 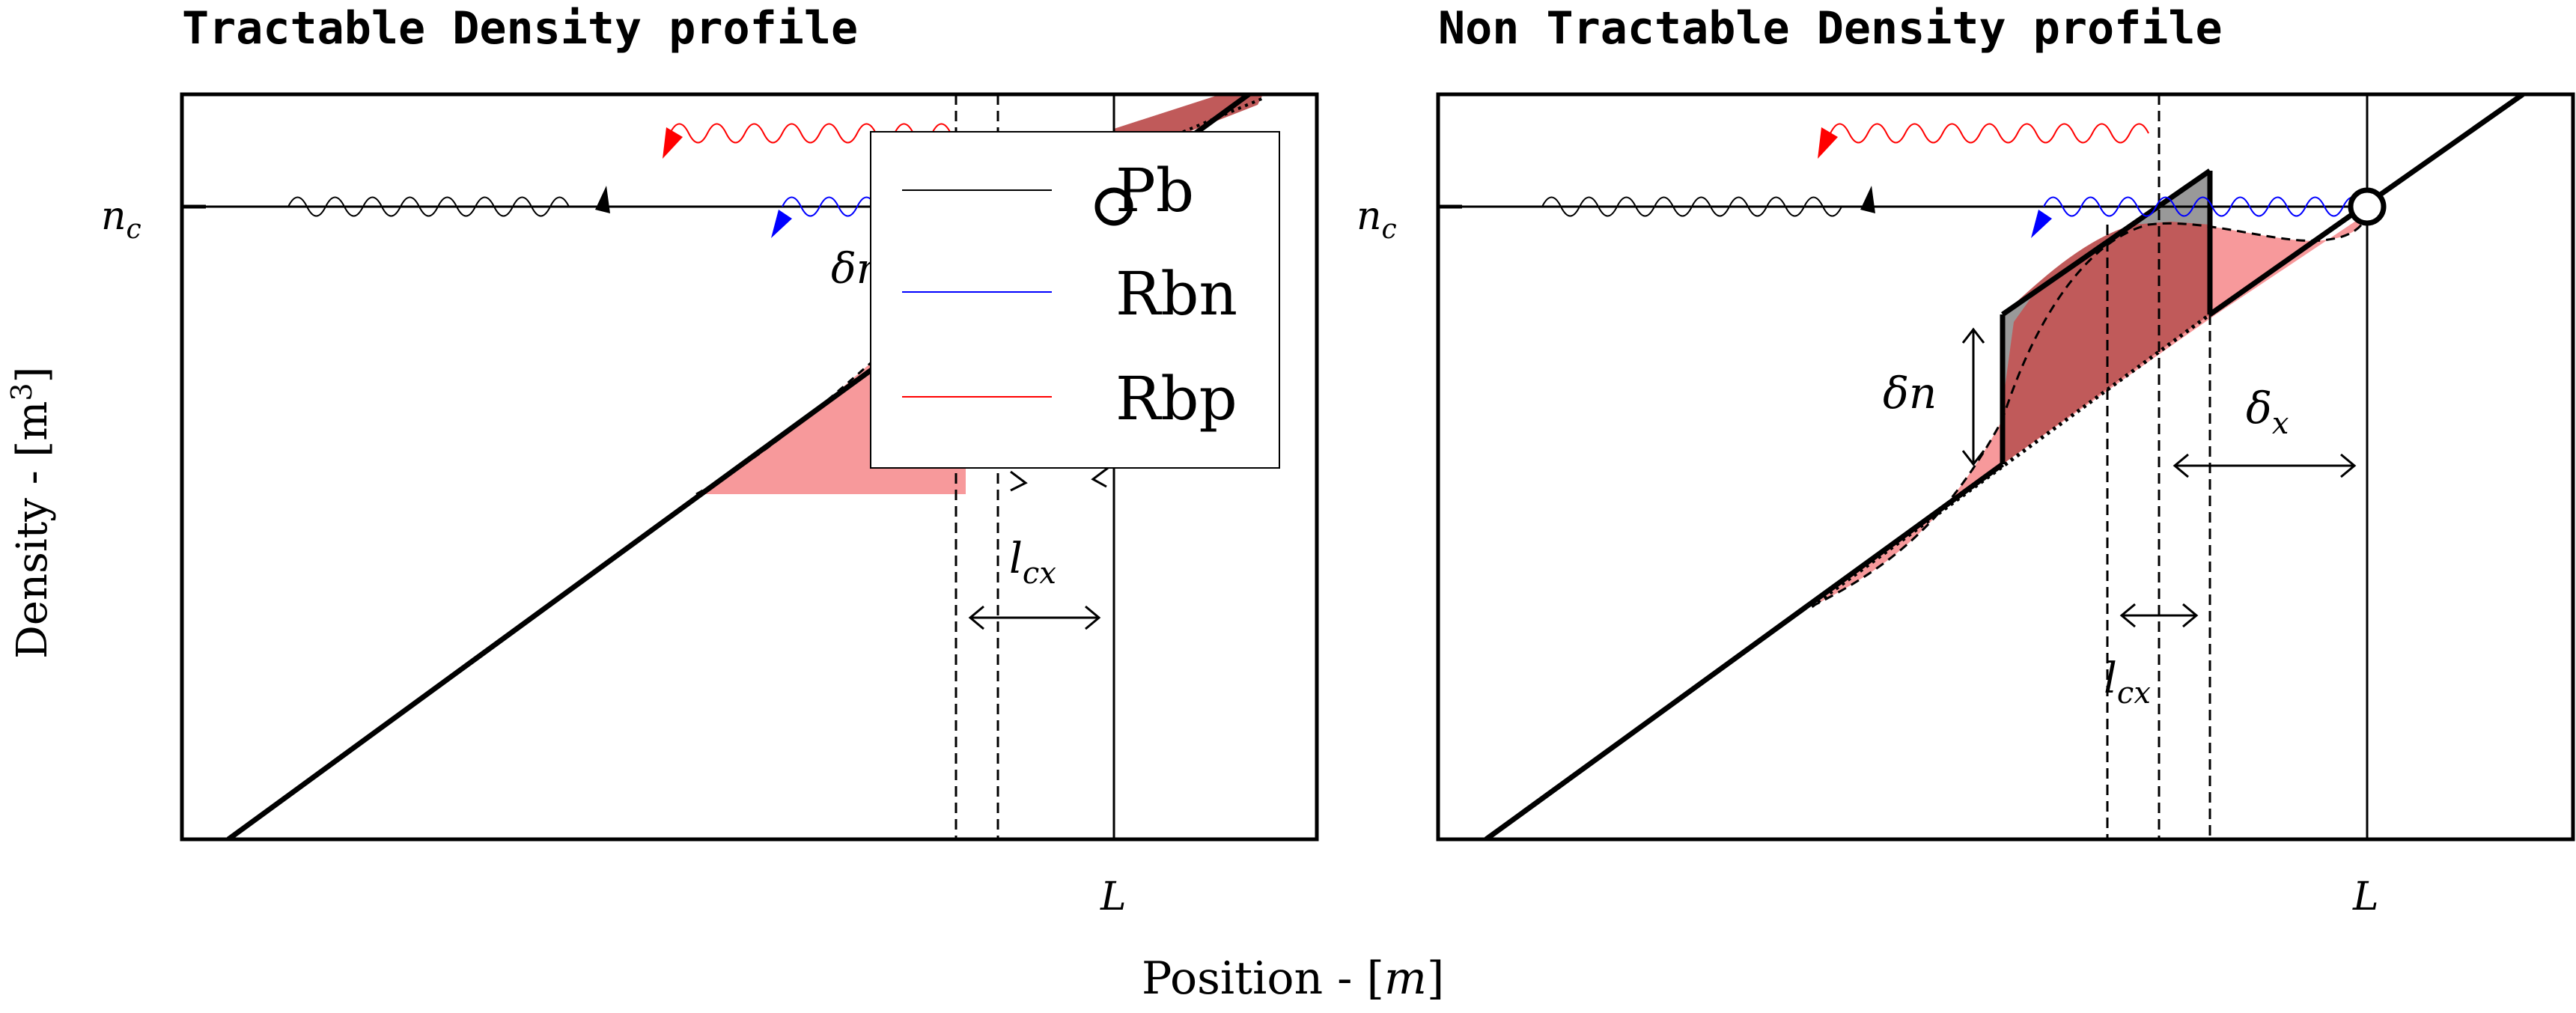 What do you see at coordinates (1019, 481) in the screenshot?
I see `left-hidden-arrow` at bounding box center [1019, 481].